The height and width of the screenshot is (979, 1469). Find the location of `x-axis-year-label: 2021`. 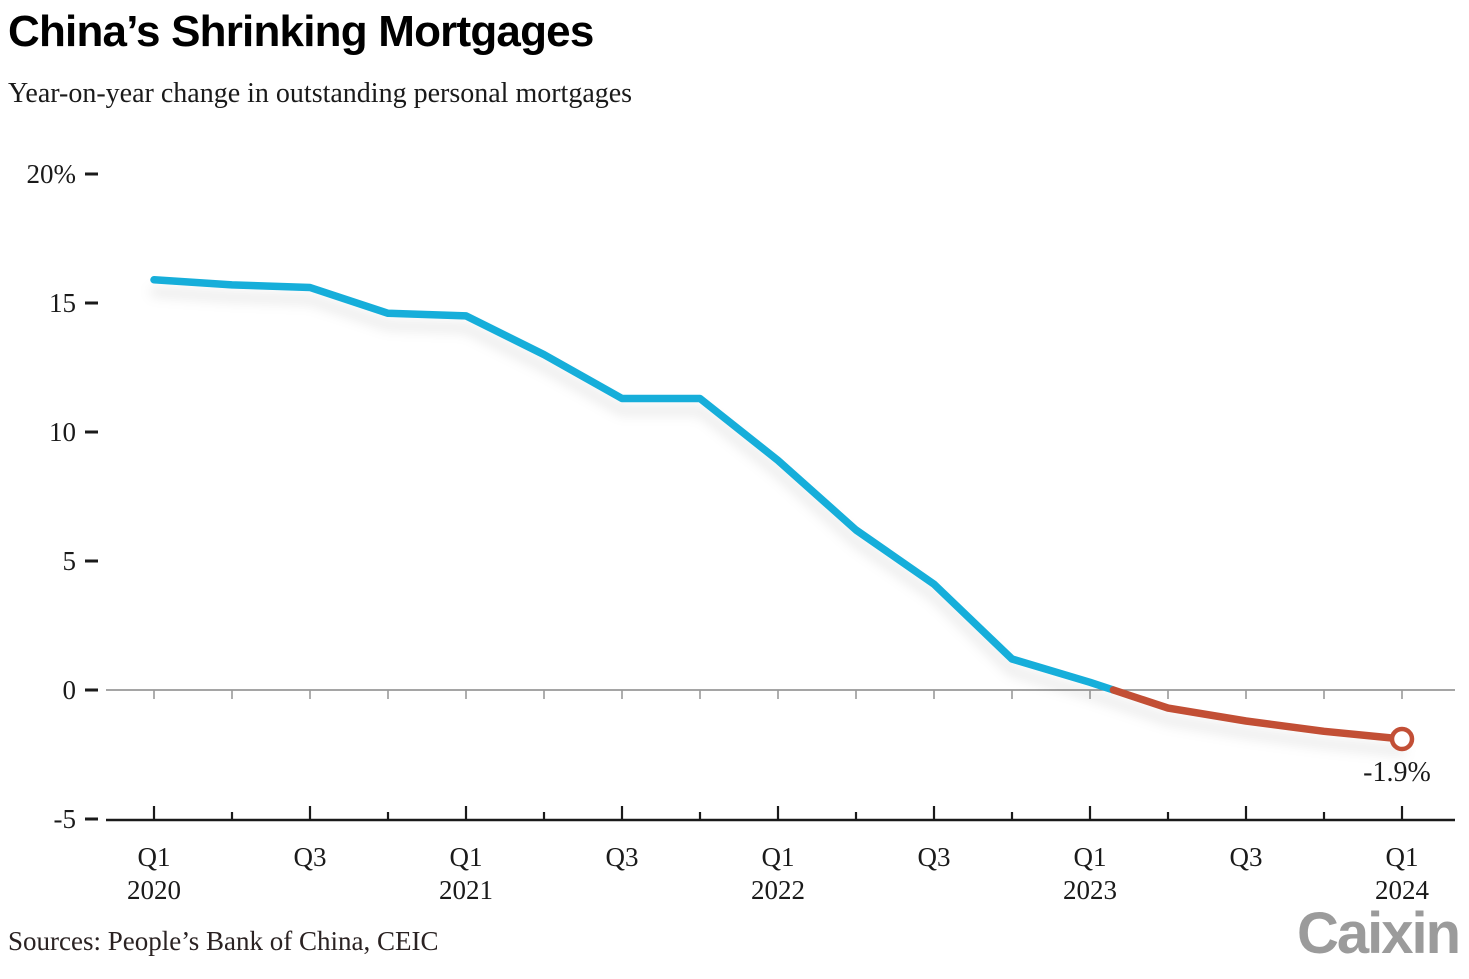

x-axis-year-label: 2021 is located at coordinates (466, 890).